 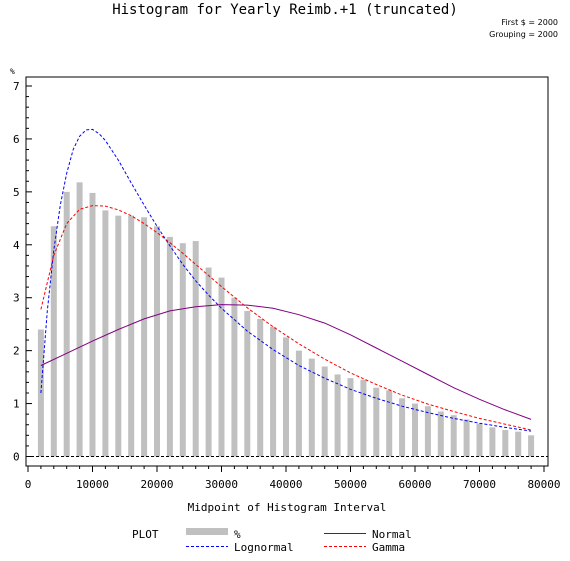 I want to click on legend: PLOT % Normal Lognormal Gamma, so click(x=272, y=541).